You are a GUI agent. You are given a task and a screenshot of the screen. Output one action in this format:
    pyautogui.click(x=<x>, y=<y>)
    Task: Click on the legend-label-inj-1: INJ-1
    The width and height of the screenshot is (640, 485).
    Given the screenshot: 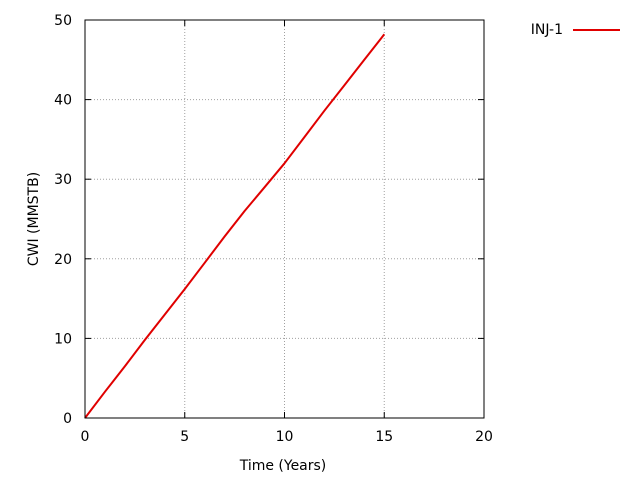 What is the action you would take?
    pyautogui.click(x=547, y=30)
    